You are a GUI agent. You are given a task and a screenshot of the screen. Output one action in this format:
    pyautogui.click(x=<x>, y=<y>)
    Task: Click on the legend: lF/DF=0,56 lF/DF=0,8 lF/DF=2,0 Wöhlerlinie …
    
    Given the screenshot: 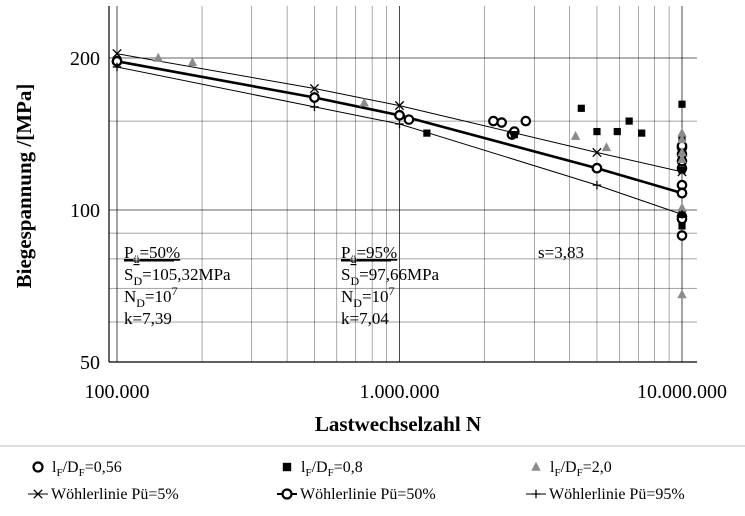 What is the action you would take?
    pyautogui.click(x=356, y=481)
    